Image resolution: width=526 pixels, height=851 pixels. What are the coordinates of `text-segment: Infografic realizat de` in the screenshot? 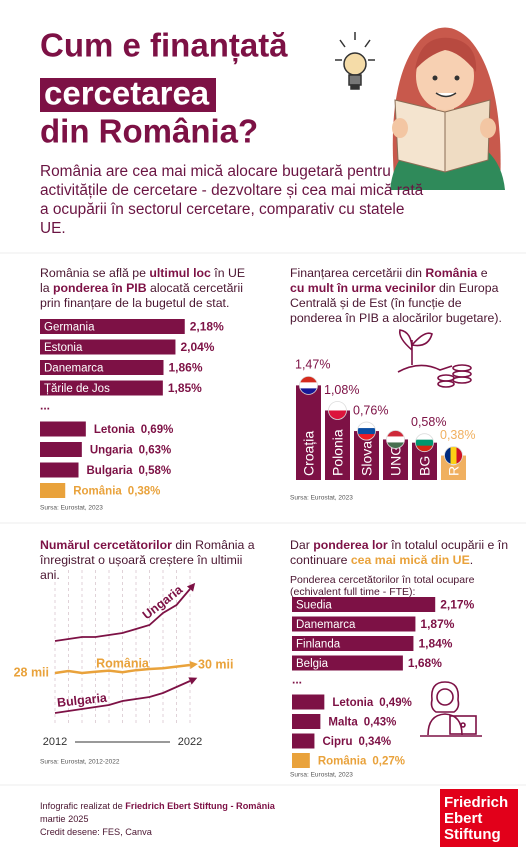 It's located at (83, 806).